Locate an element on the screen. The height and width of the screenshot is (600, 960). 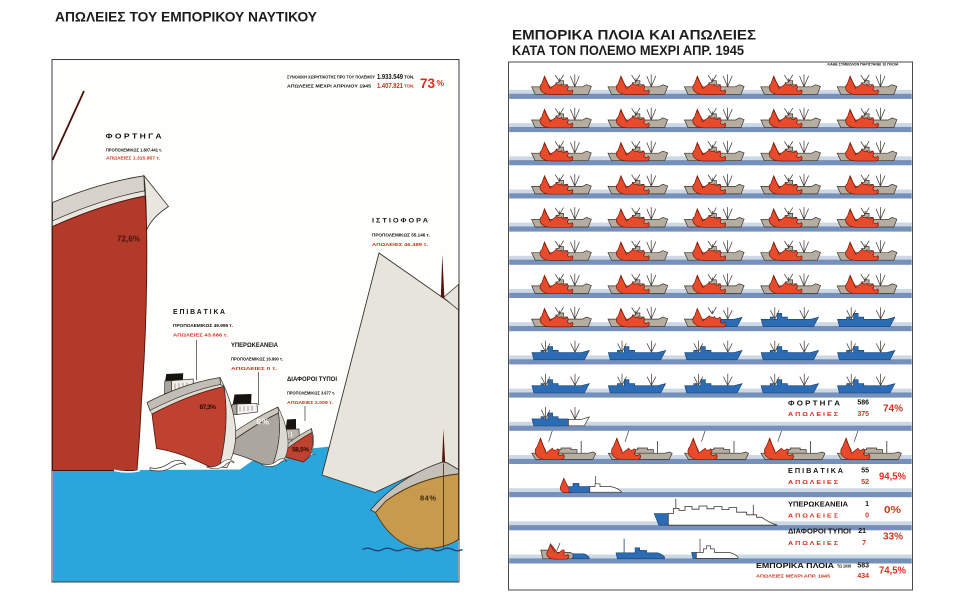
svg-text: 1 is located at coordinates (867, 504).